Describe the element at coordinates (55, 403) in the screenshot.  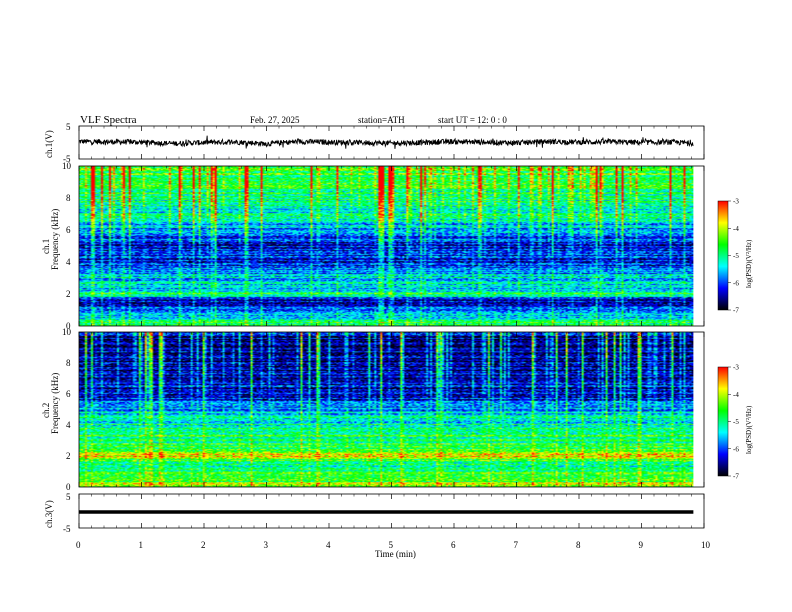
I see `ch2-frequency-axis-label: Frequency (kHz)` at that location.